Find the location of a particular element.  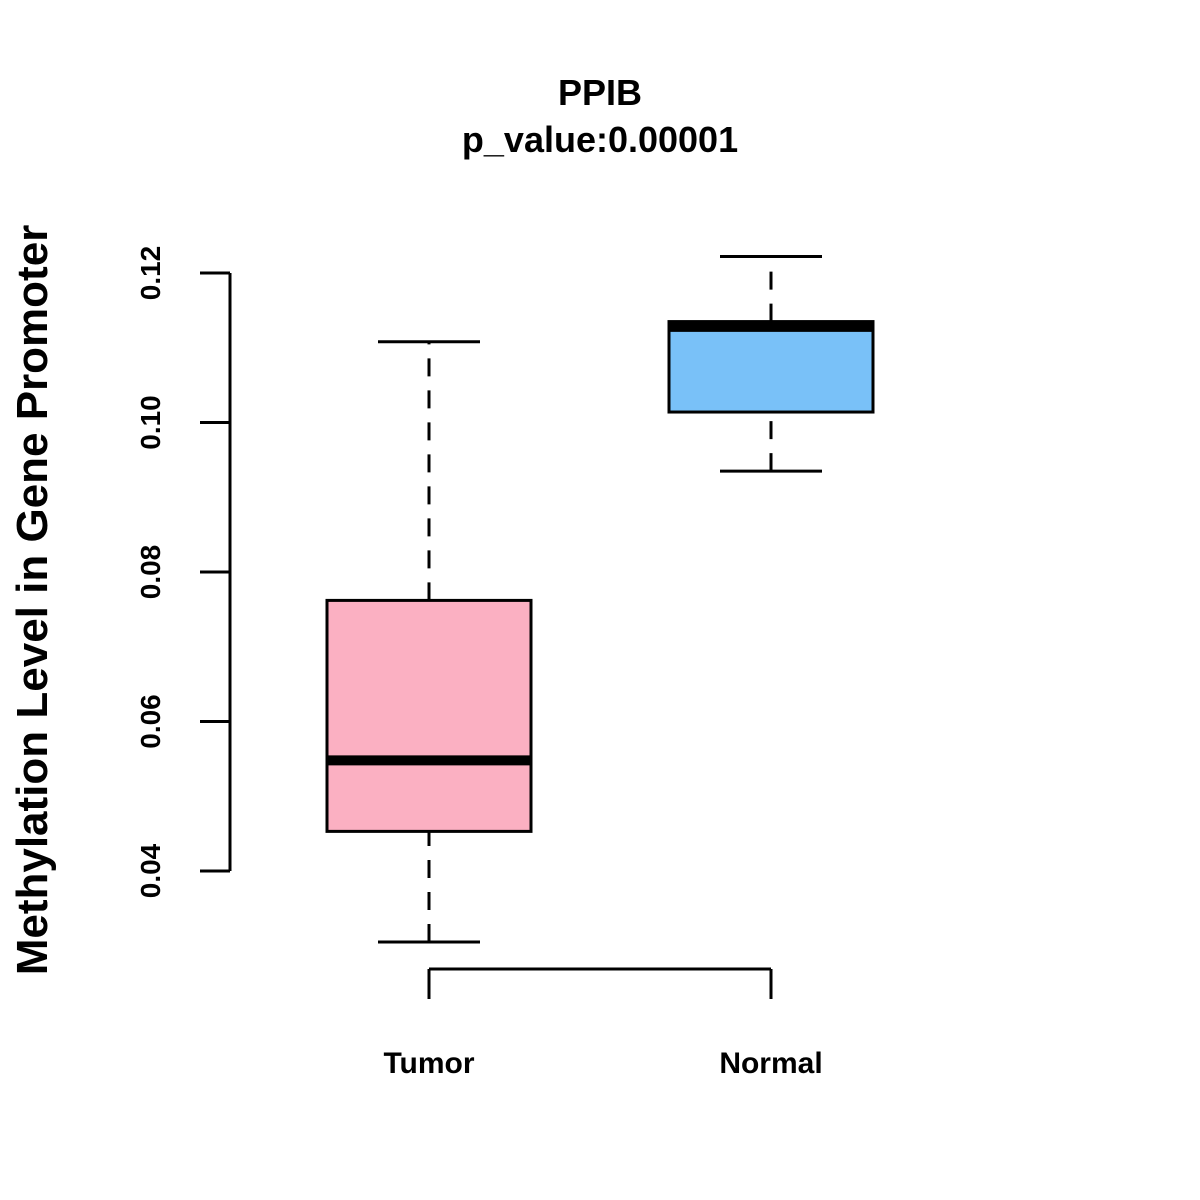

box-tumor is located at coordinates (429, 715).